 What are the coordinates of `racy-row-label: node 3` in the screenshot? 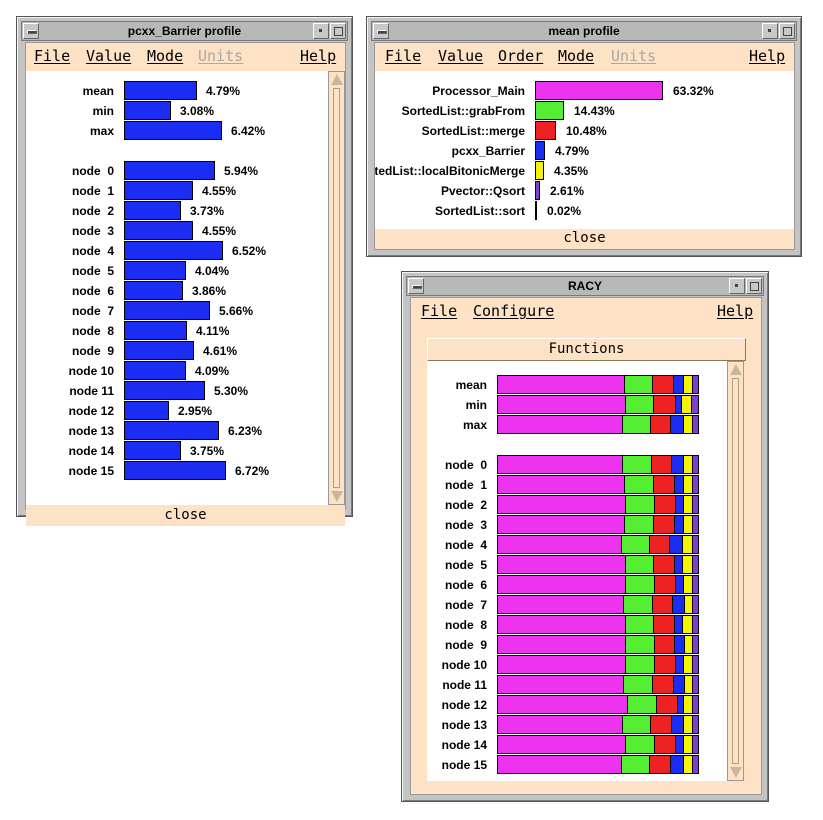 It's located at (465, 525).